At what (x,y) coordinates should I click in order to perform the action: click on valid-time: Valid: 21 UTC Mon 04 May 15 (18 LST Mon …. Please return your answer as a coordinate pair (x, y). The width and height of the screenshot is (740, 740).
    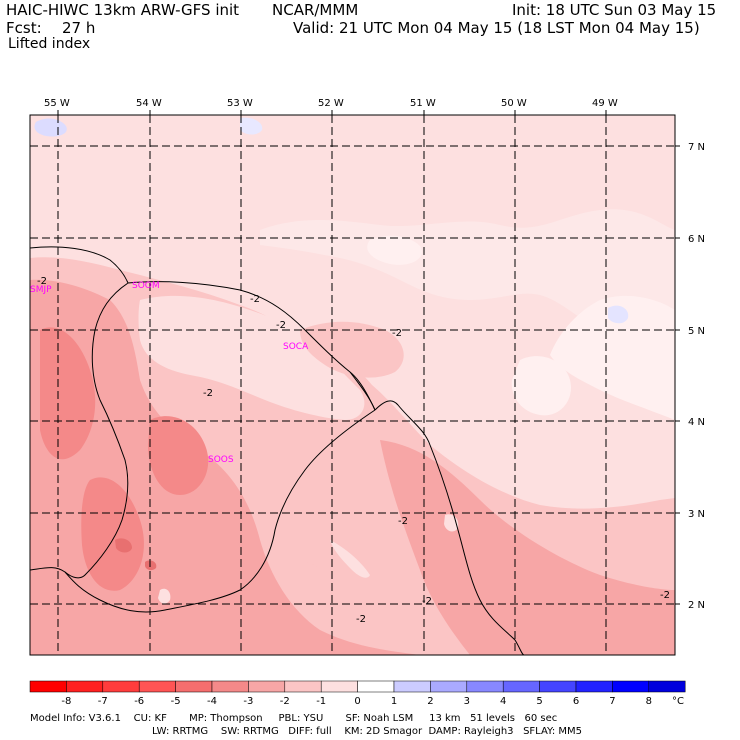
    Looking at the image, I should click on (496, 28).